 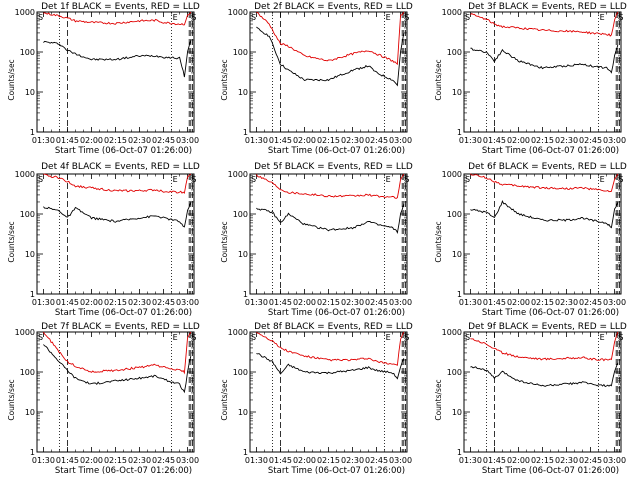 What do you see at coordinates (547, 167) in the screenshot?
I see `chart-title: Det 6f BLACK = Events, RED = LLD` at bounding box center [547, 167].